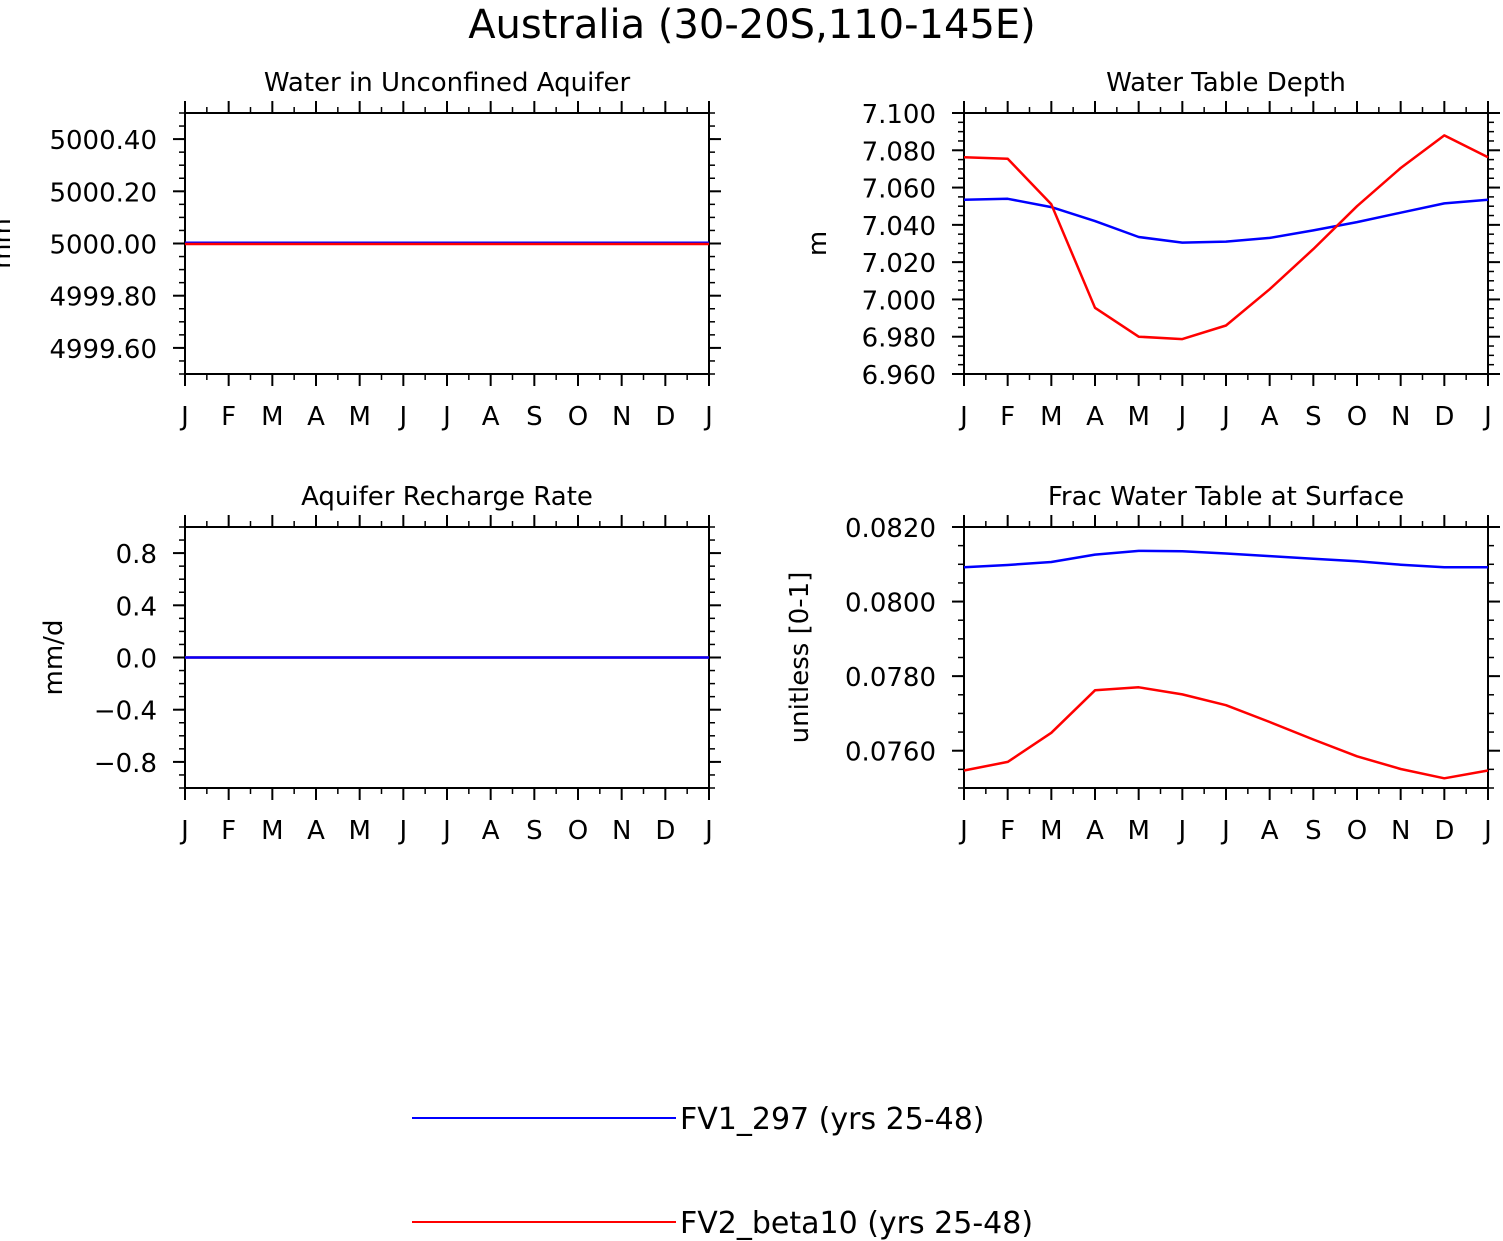 The width and height of the screenshot is (1503, 1241). What do you see at coordinates (1226, 220) in the screenshot?
I see `chart-1-series-0-line` at bounding box center [1226, 220].